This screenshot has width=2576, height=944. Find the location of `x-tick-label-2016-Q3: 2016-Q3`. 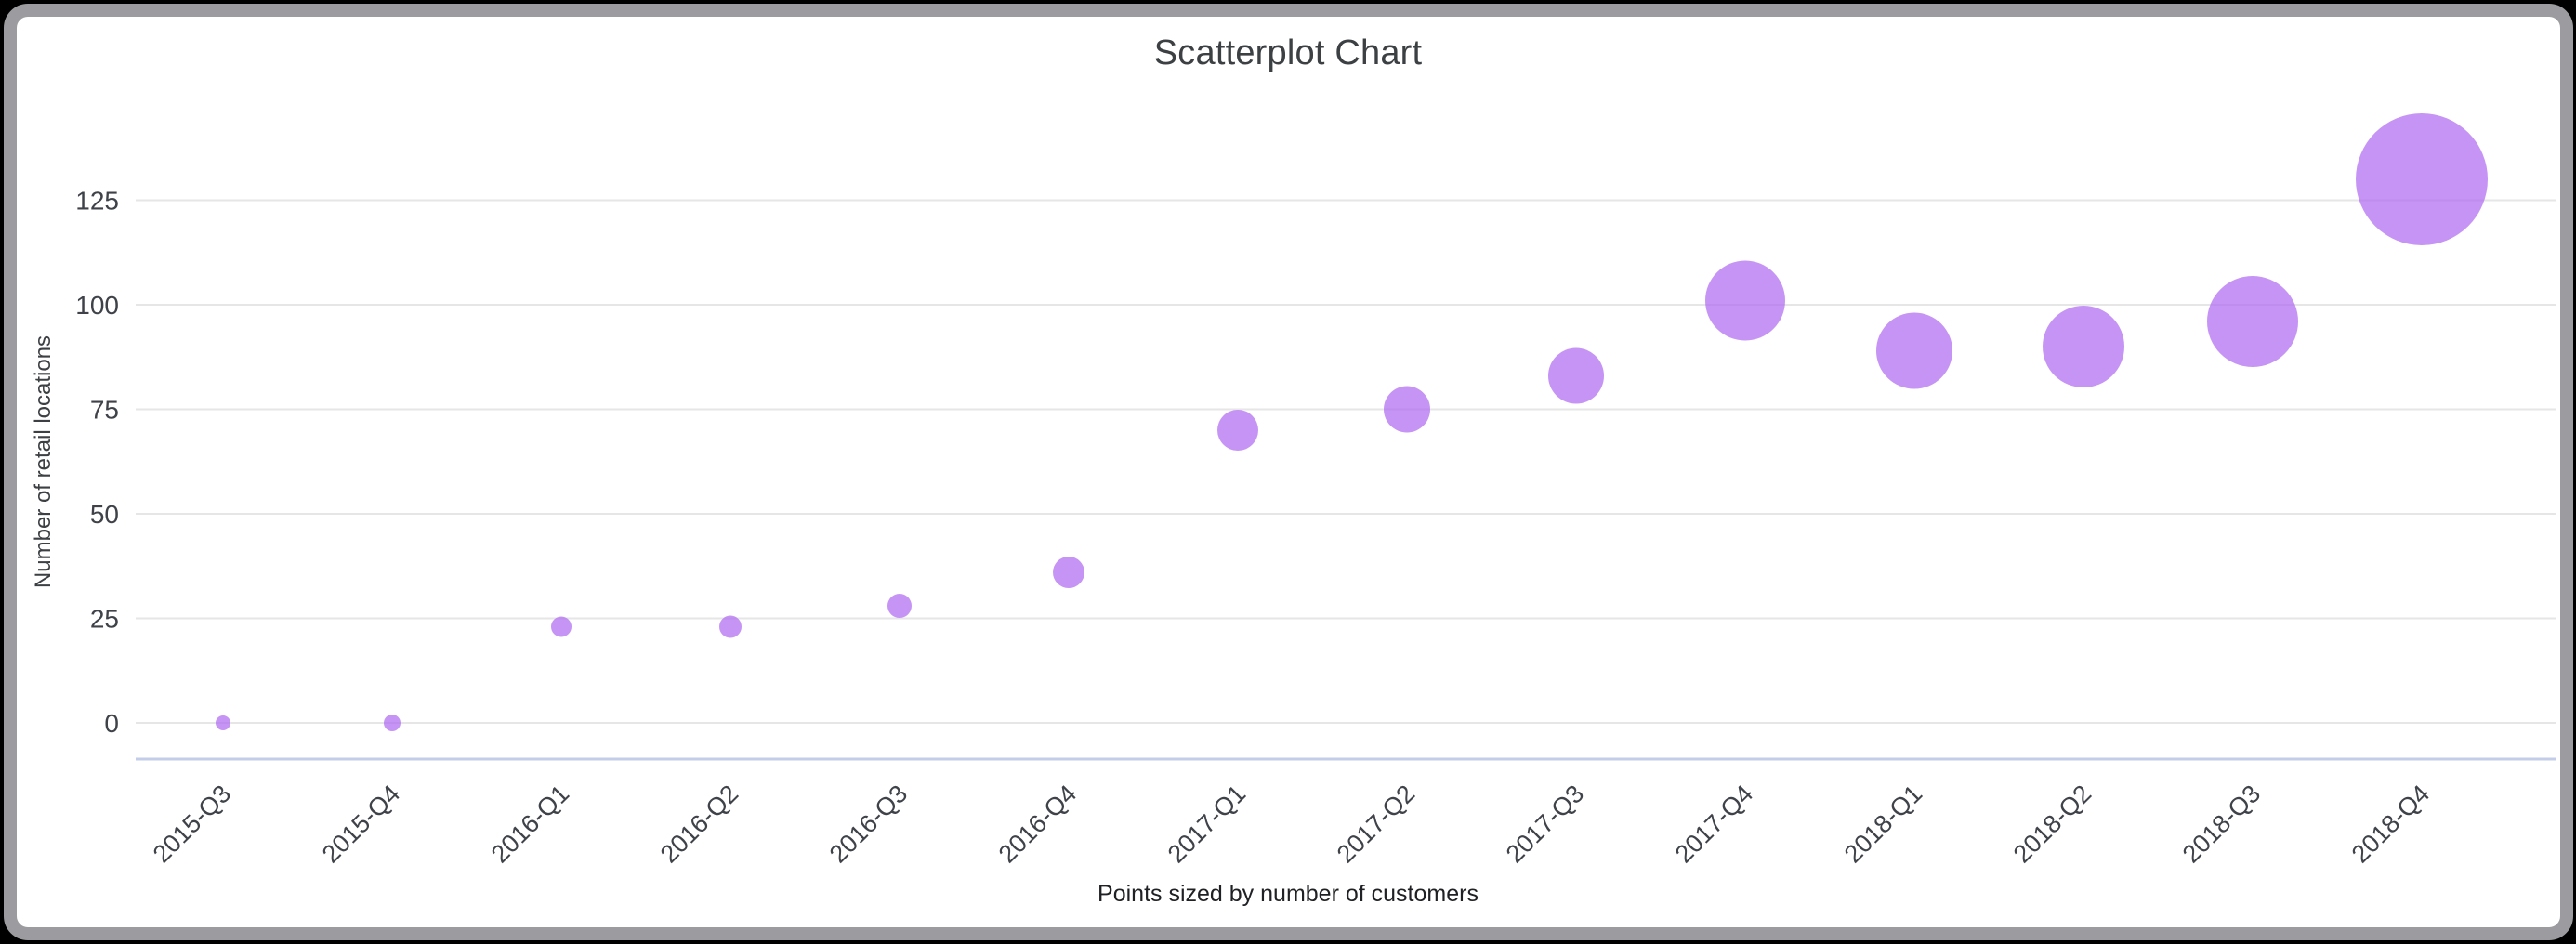

x-tick-label-2016-Q3: 2016-Q3 is located at coordinates (868, 825).